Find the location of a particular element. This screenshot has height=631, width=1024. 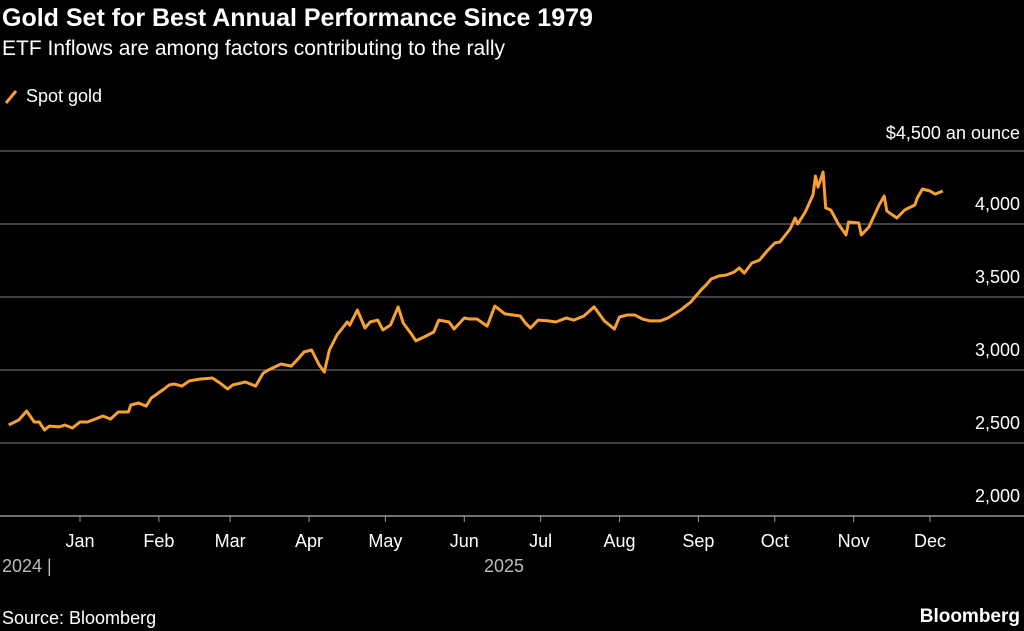

x-tick-label: Dec is located at coordinates (930, 541).